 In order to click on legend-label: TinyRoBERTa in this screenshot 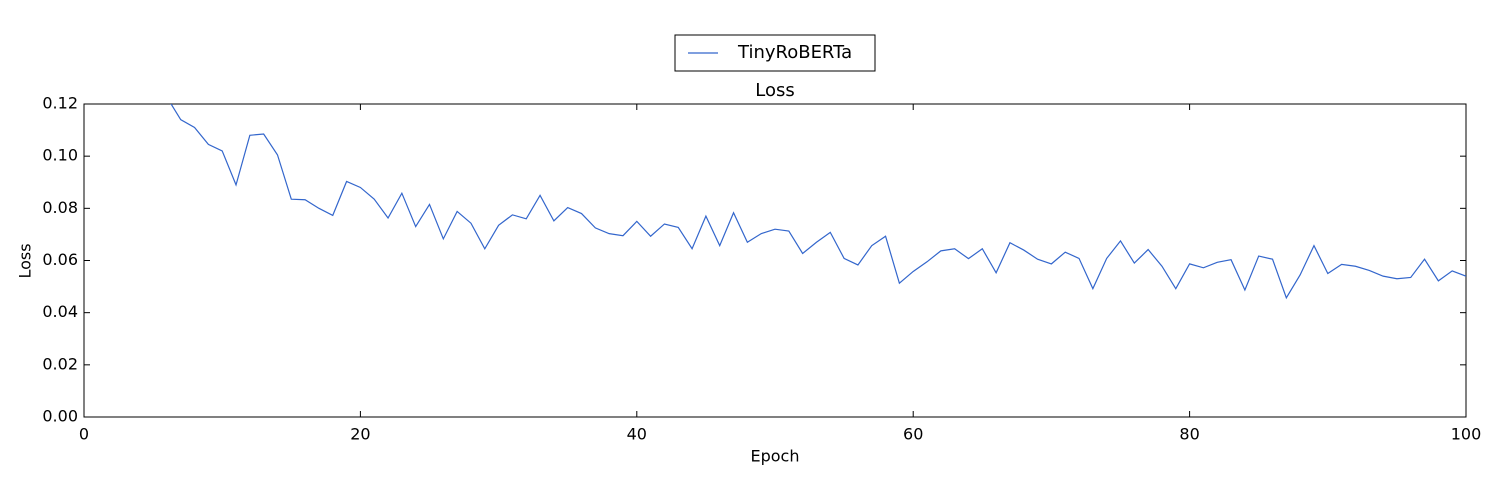, I will do `click(794, 52)`.